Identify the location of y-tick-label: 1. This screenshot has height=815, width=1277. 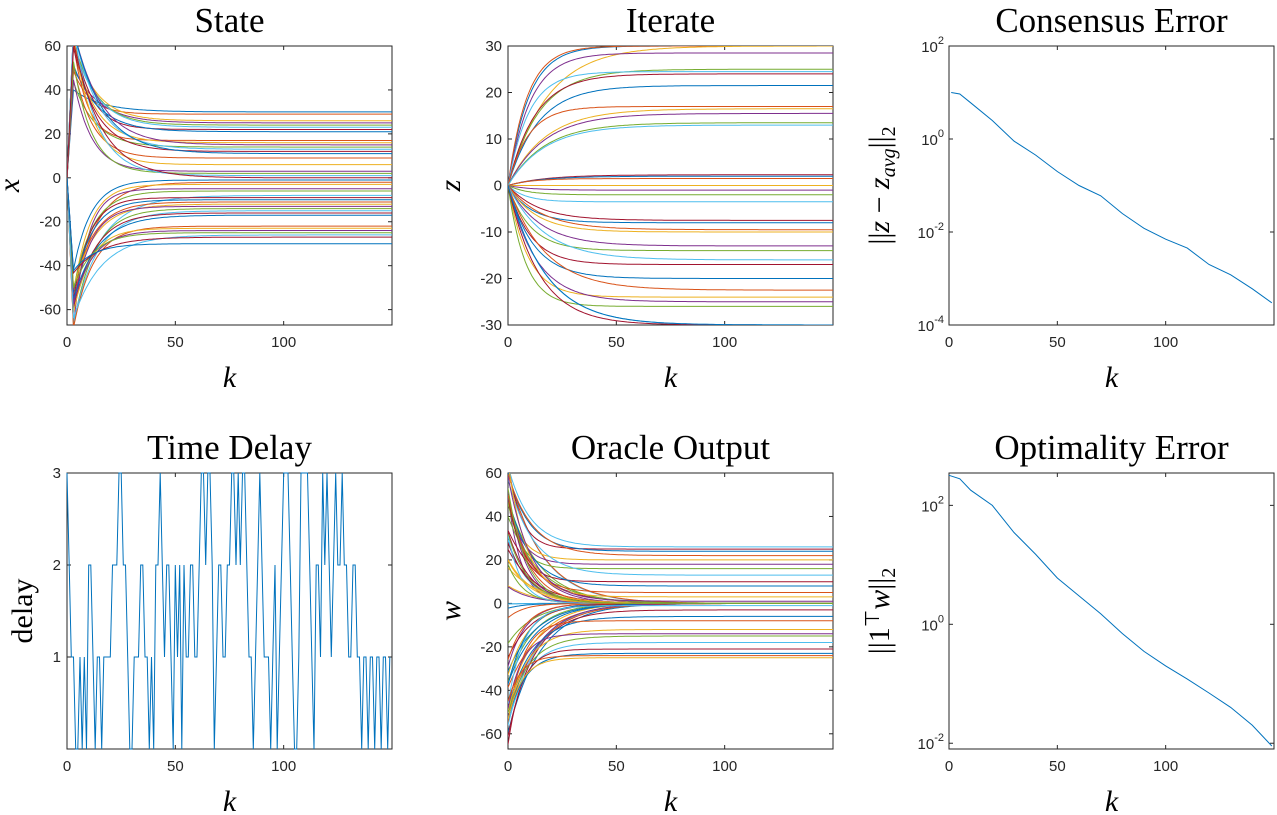
(57, 657).